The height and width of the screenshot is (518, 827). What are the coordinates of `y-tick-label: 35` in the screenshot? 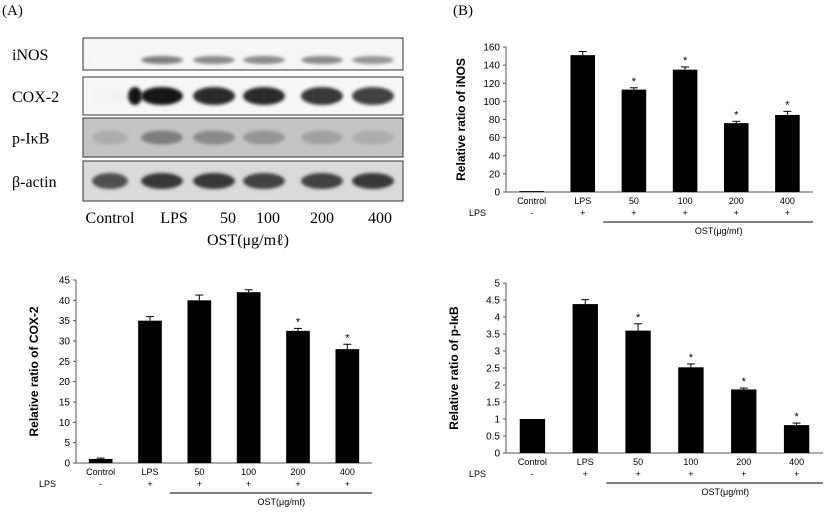 It's located at (65, 321).